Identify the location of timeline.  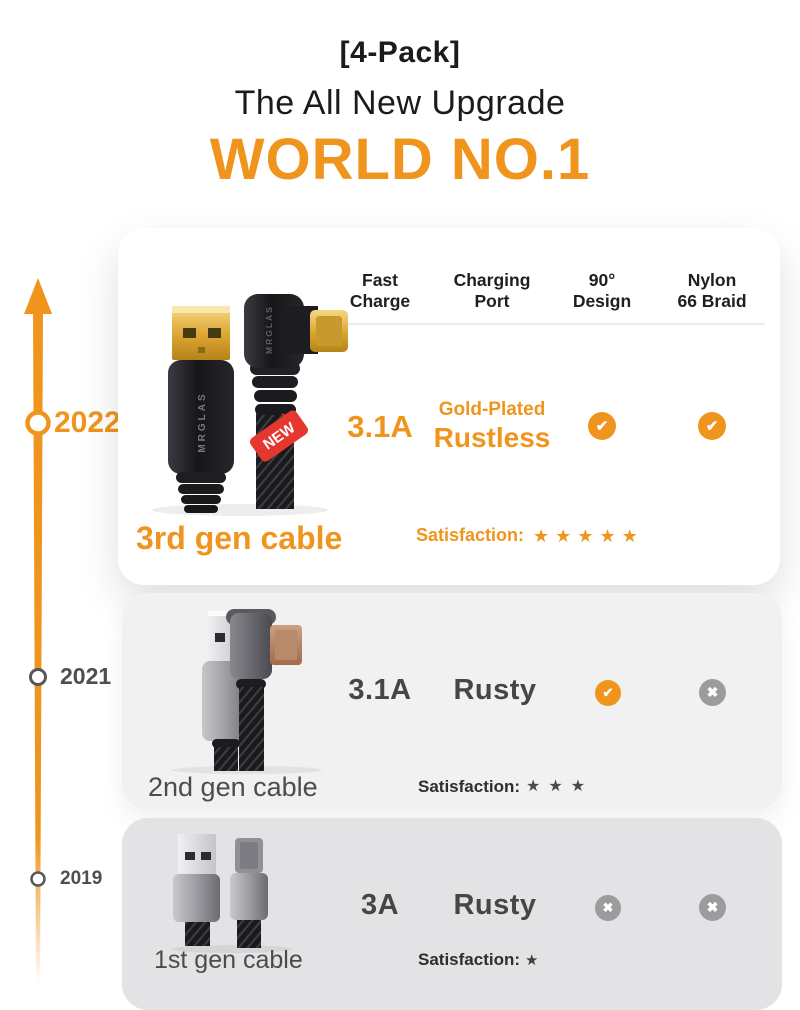
(38, 631).